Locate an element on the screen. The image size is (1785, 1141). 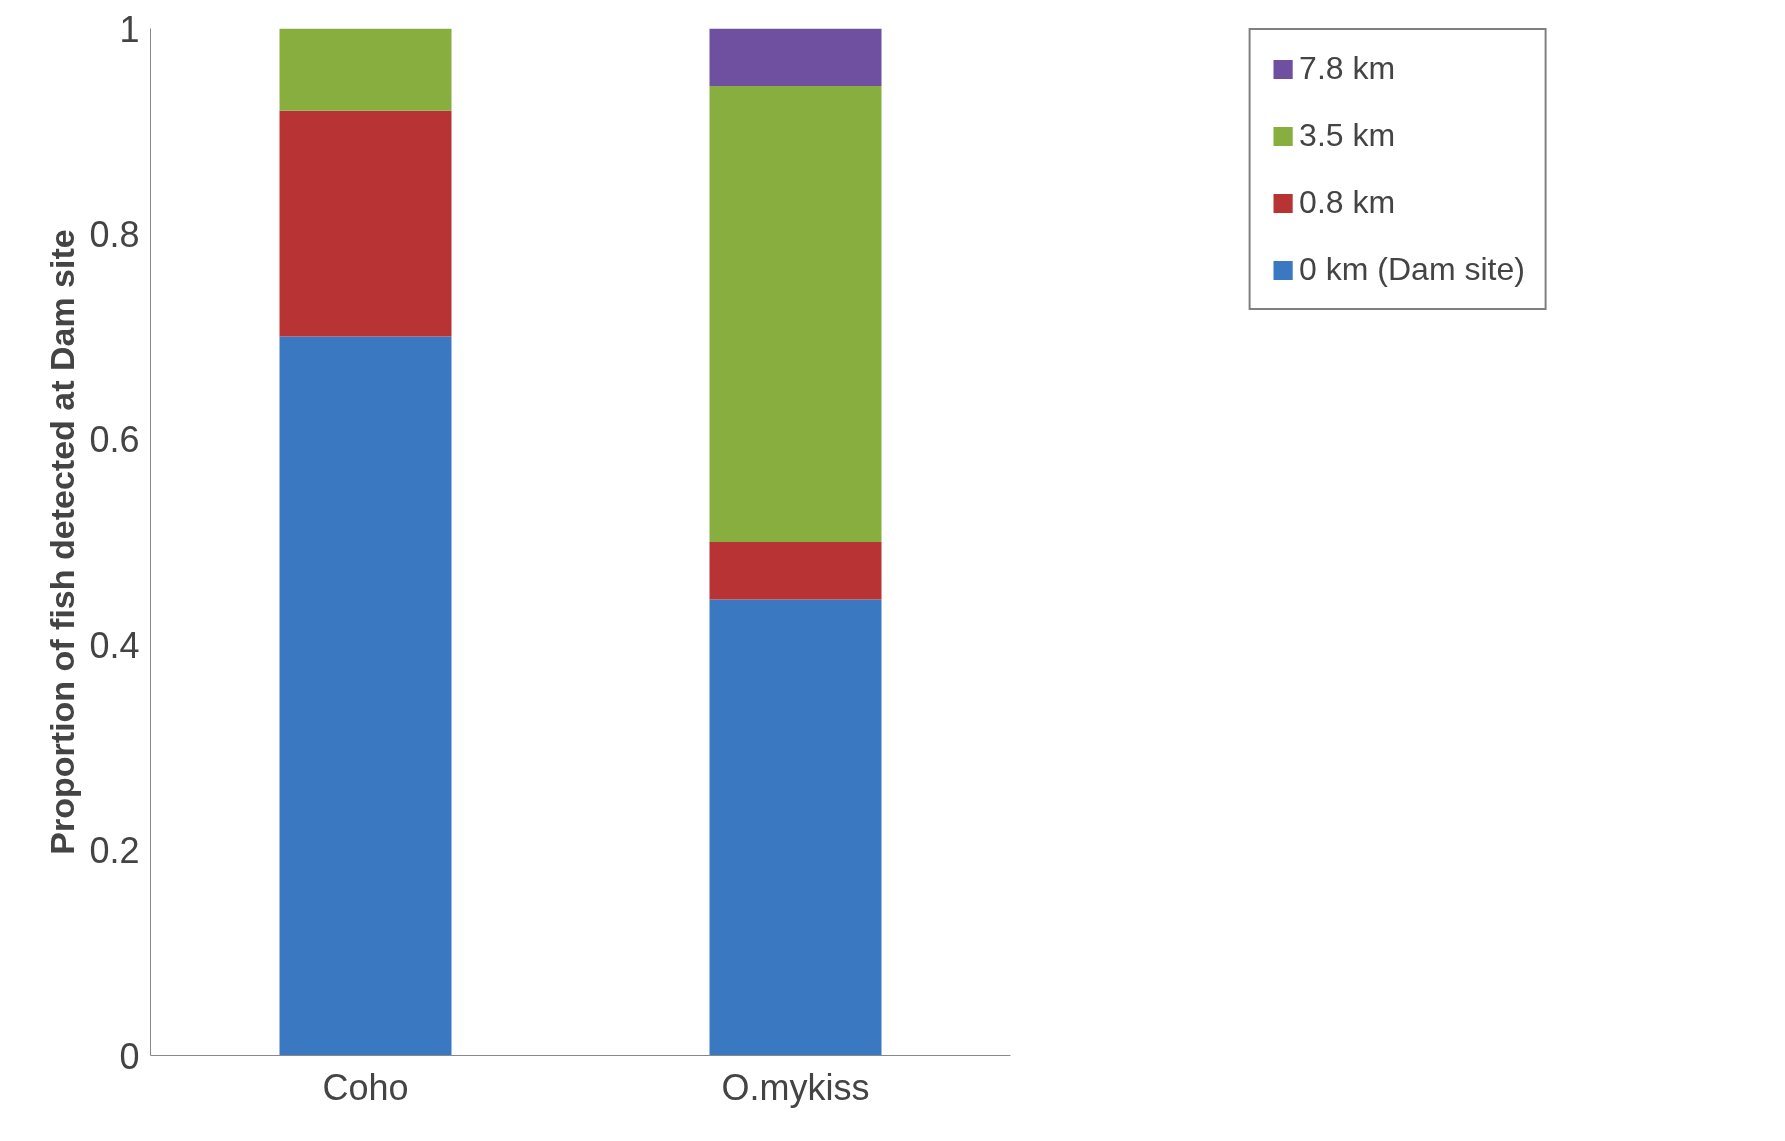
legend-label: 0.8 km is located at coordinates (1347, 202).